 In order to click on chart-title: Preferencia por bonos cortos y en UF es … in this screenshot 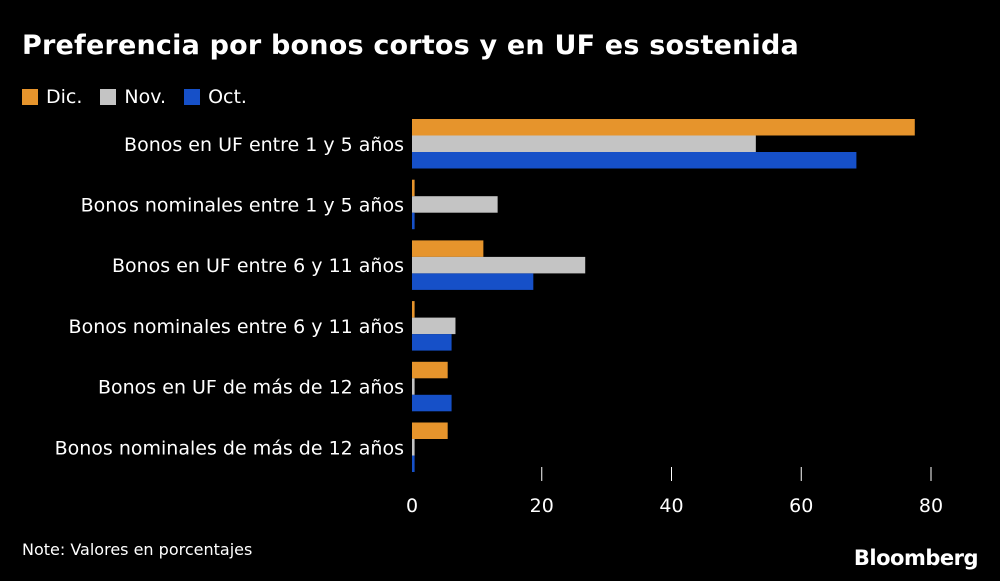, I will do `click(410, 45)`.